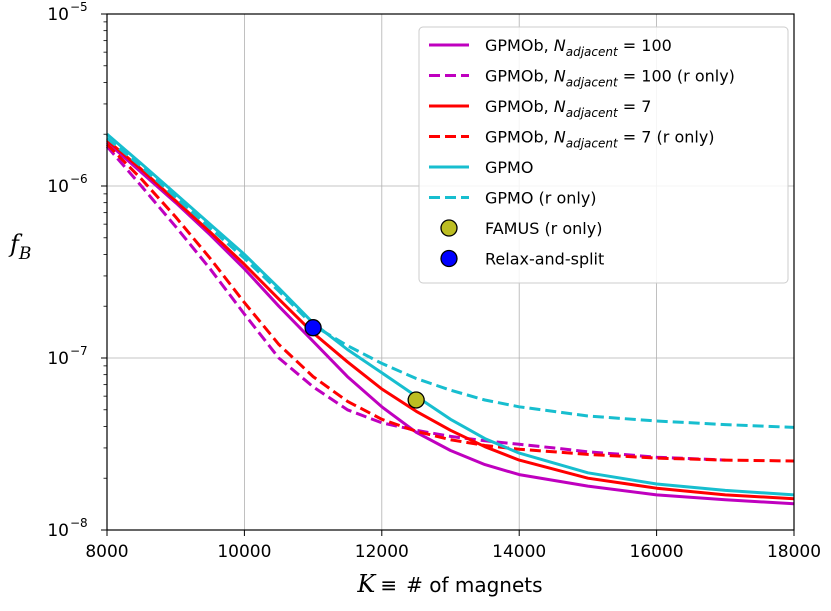  Describe the element at coordinates (453, 546) in the screenshot. I see `x-axis: 8000 10000 12000 14000 16000 18000` at that location.